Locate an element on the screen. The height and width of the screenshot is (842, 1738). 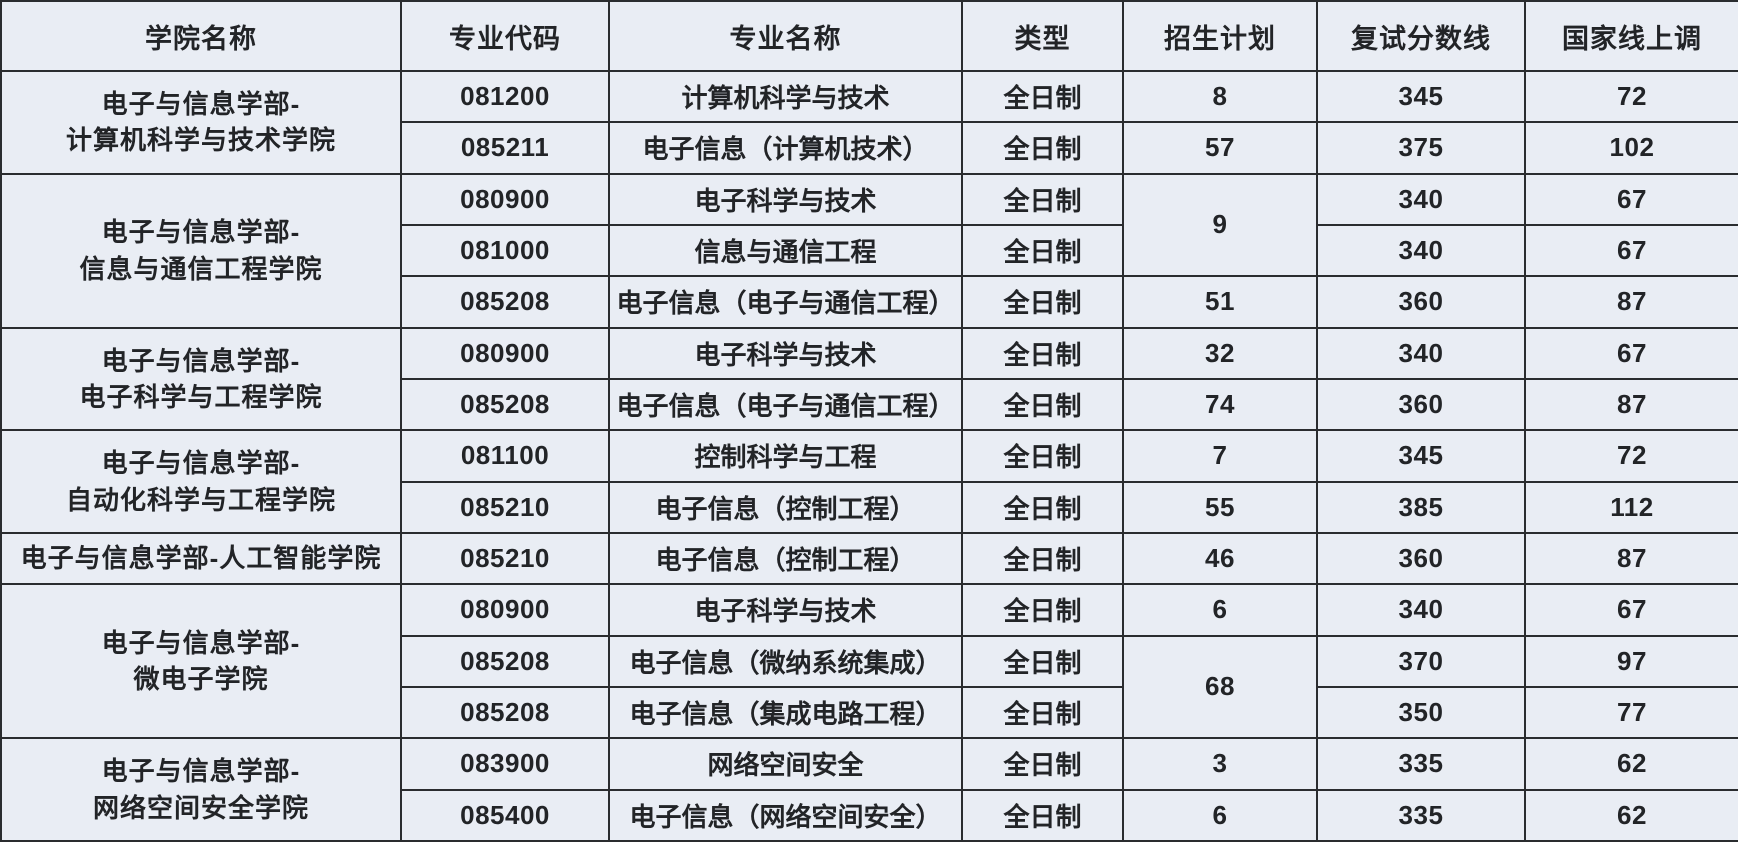
table-row: 085208 电子信息（电子与通信工程） 全日制 51 360 87 is located at coordinates (869, 302).